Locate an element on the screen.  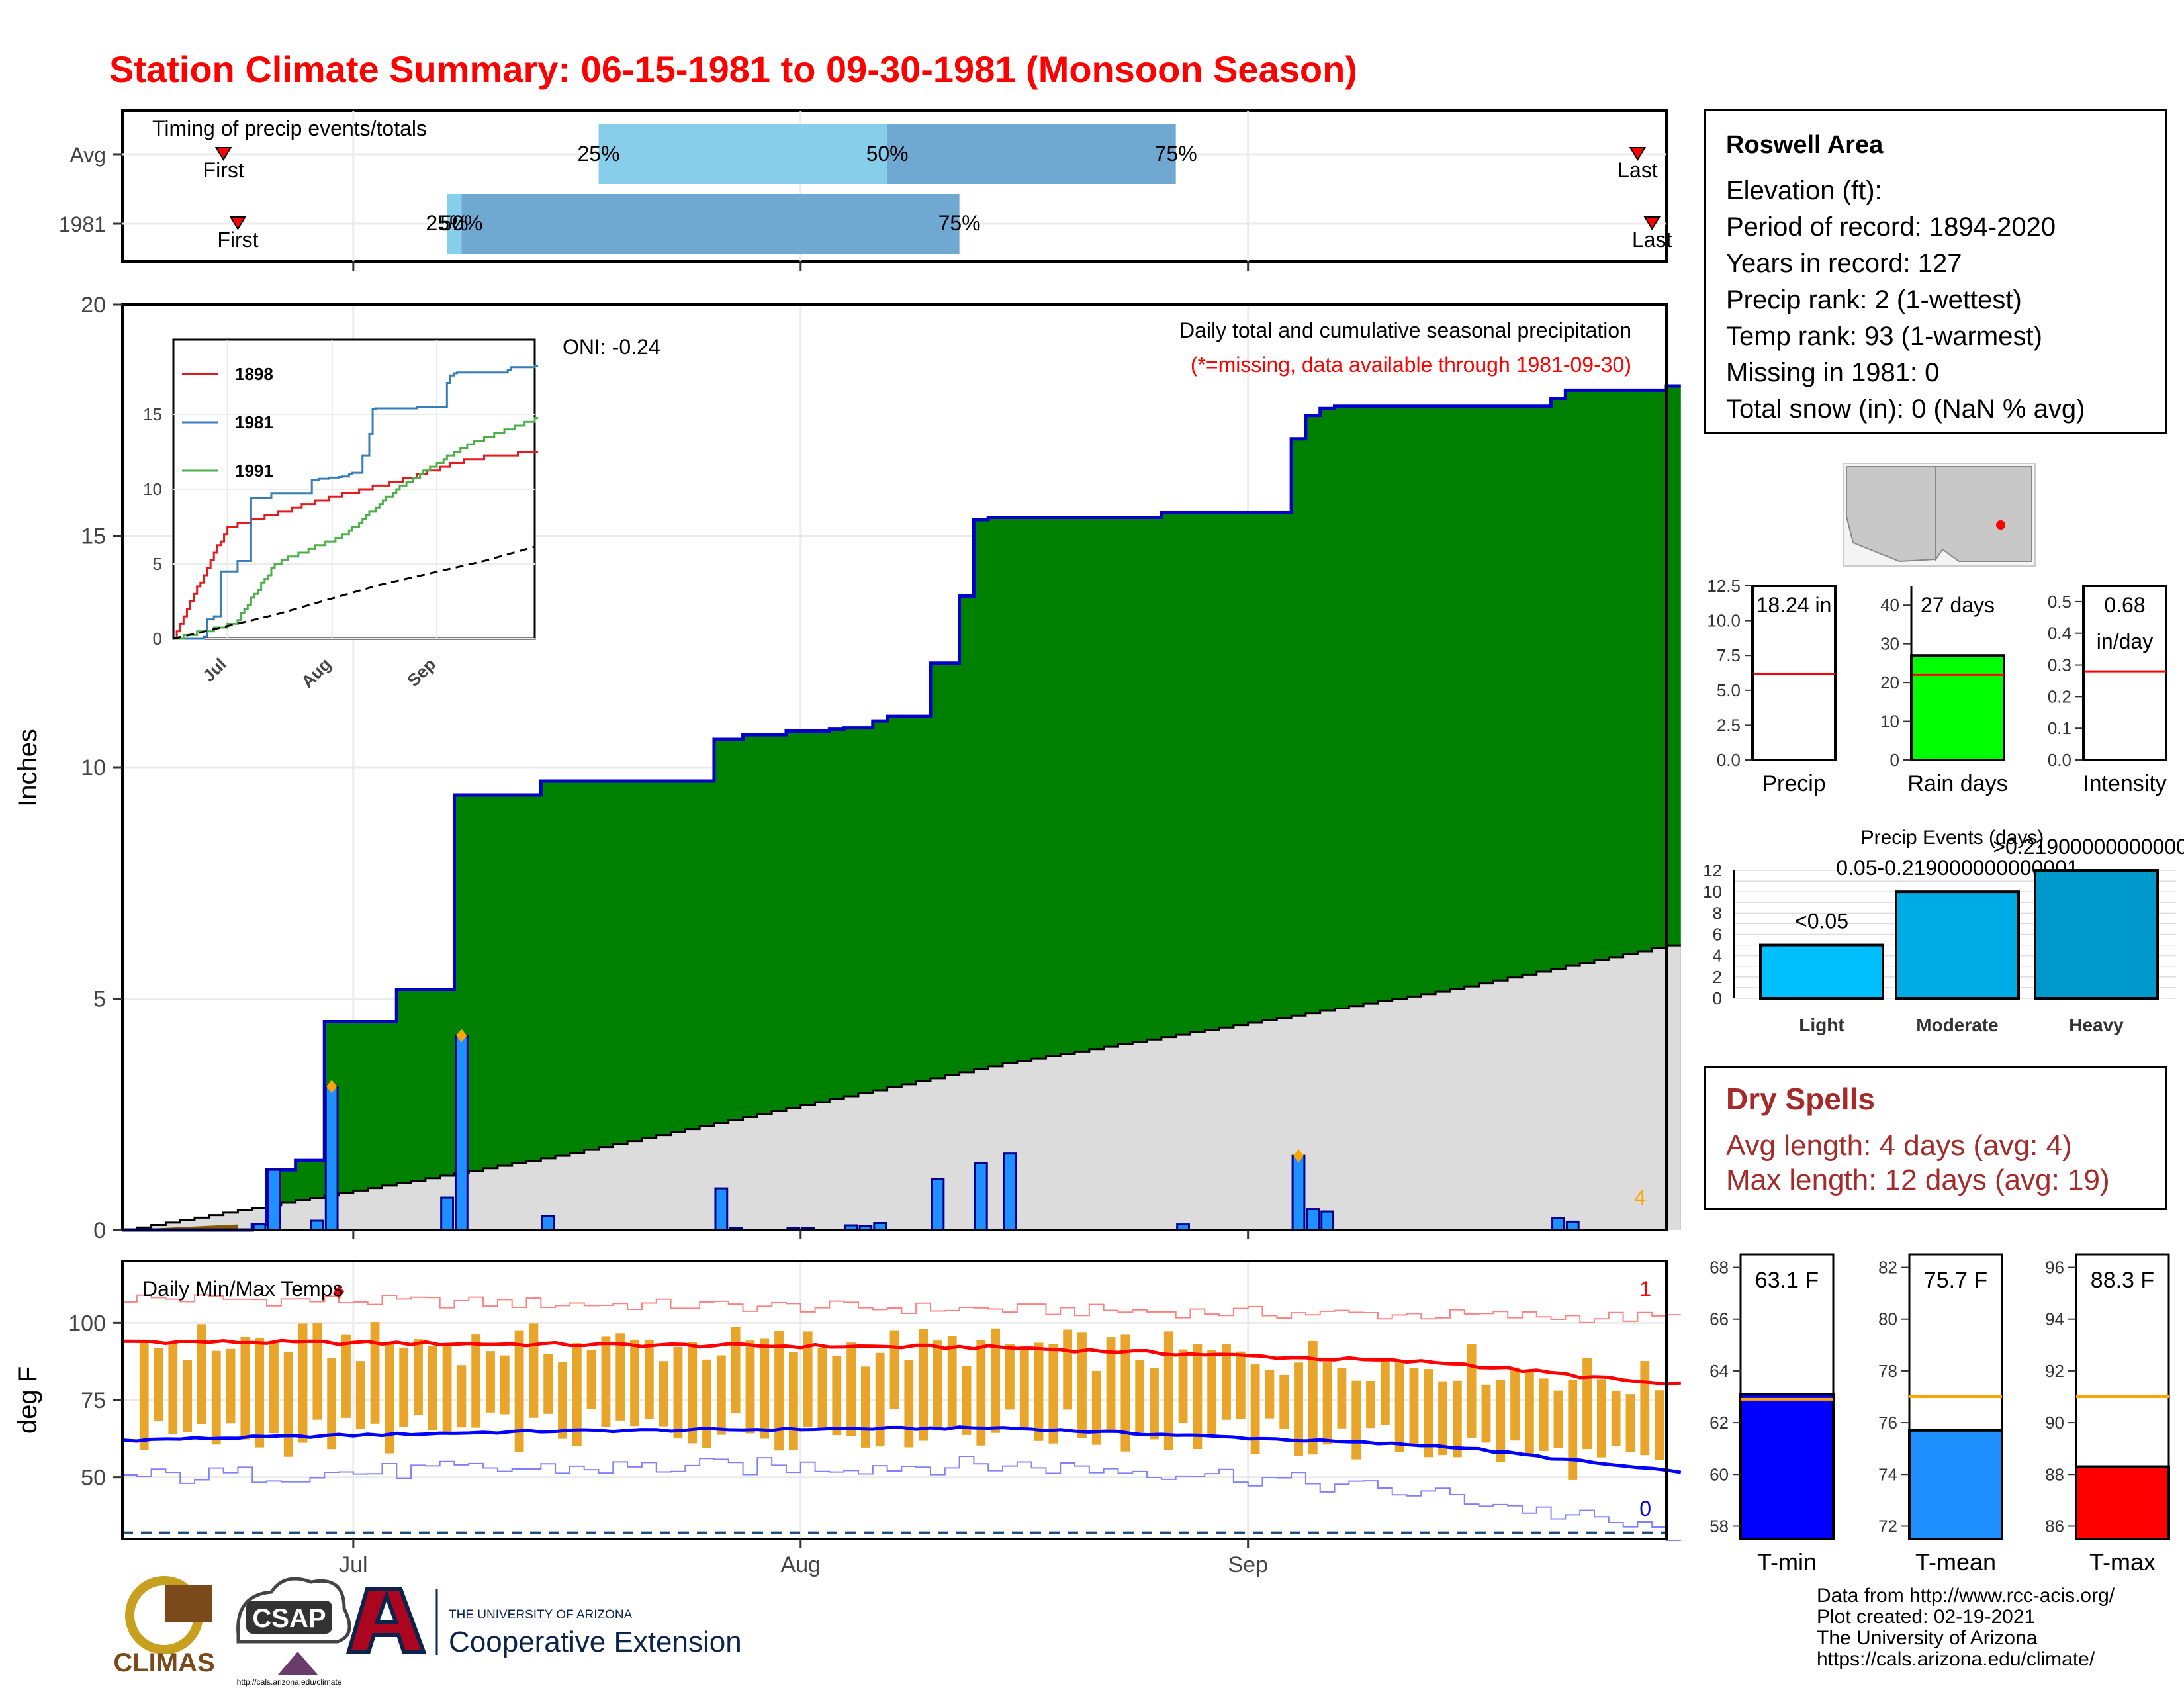
temp-summary-tick-label-tmin: 64 is located at coordinates (1719, 1371).